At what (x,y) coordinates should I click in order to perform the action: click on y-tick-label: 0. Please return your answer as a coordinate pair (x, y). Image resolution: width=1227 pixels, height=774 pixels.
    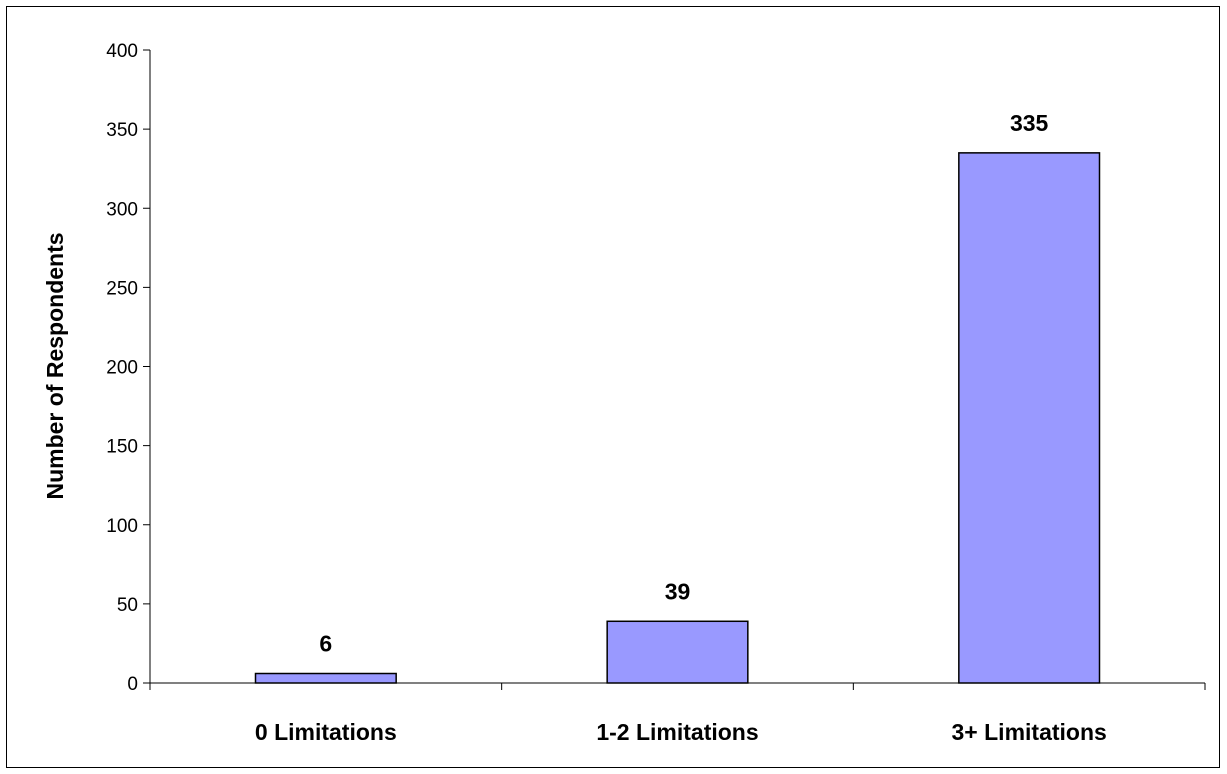
    Looking at the image, I should click on (132, 684).